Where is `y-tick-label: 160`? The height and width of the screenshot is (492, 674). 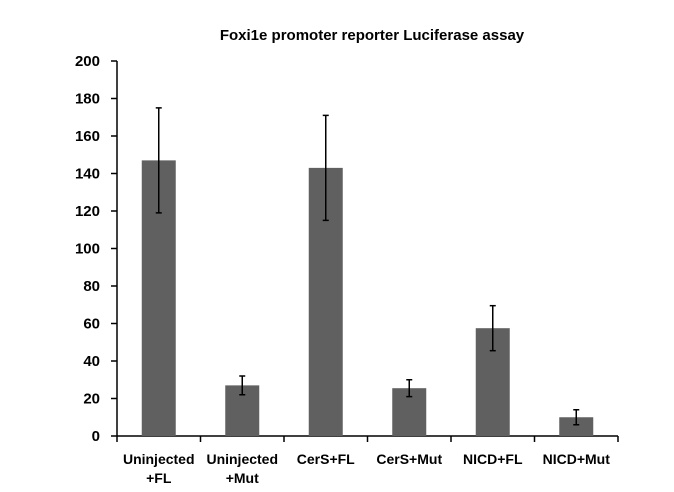
y-tick-label: 160 is located at coordinates (87, 136).